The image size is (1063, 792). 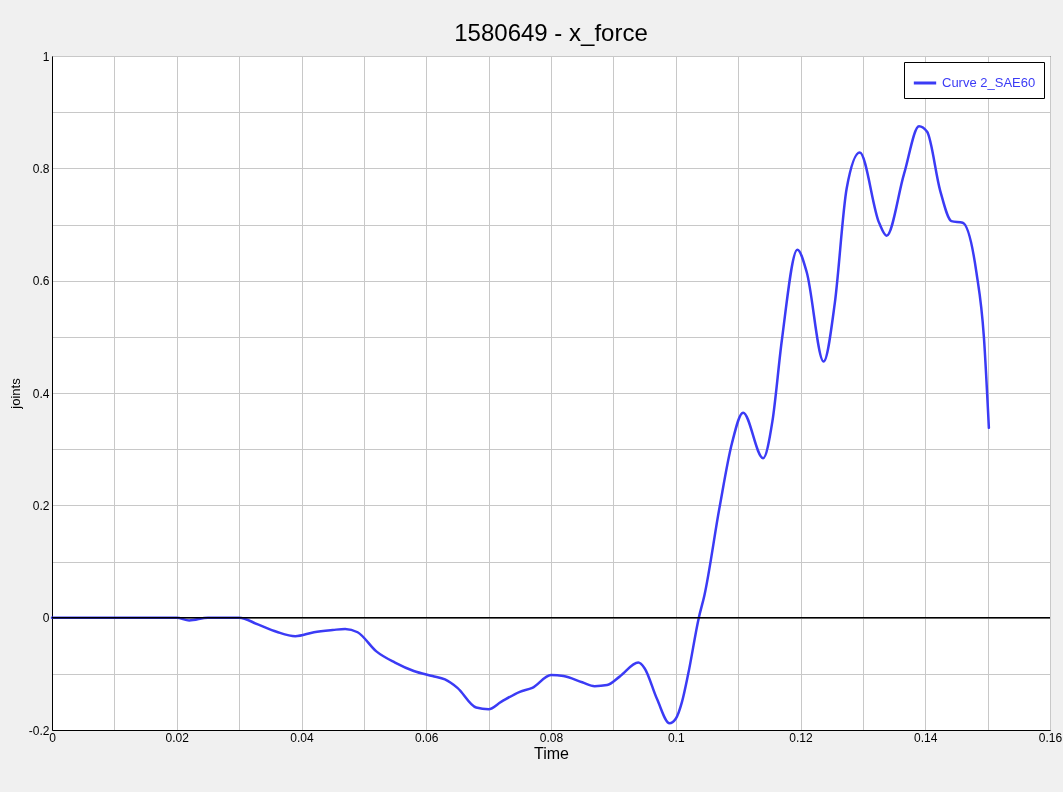 What do you see at coordinates (551, 737) in the screenshot?
I see `x-tick-label: 0.08` at bounding box center [551, 737].